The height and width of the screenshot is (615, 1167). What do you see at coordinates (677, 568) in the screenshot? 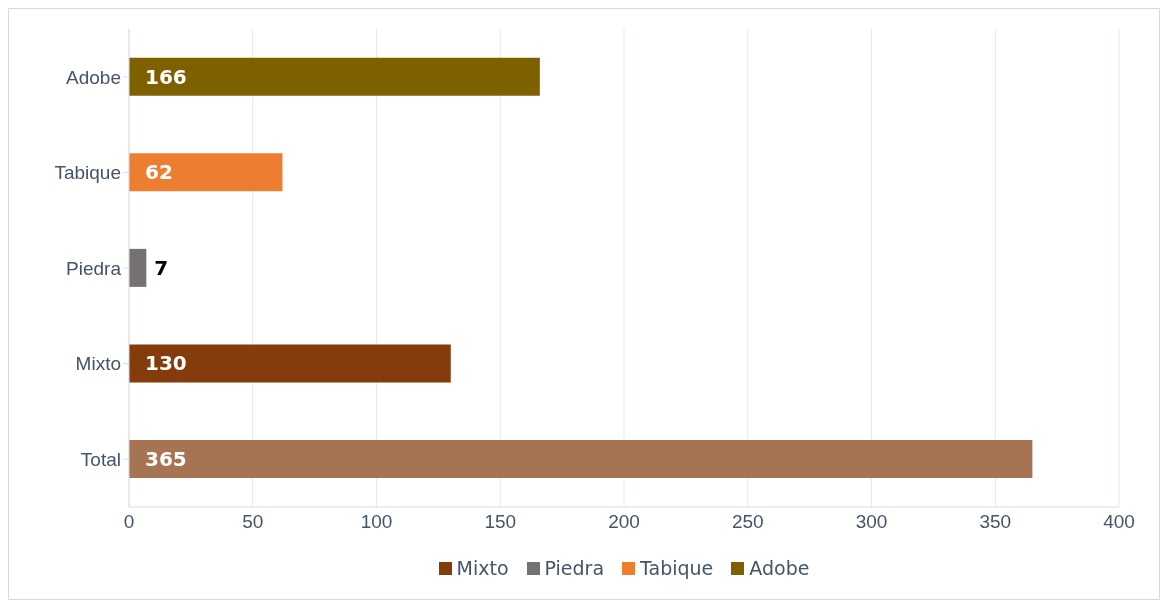
I see `legend-label: Tabique` at bounding box center [677, 568].